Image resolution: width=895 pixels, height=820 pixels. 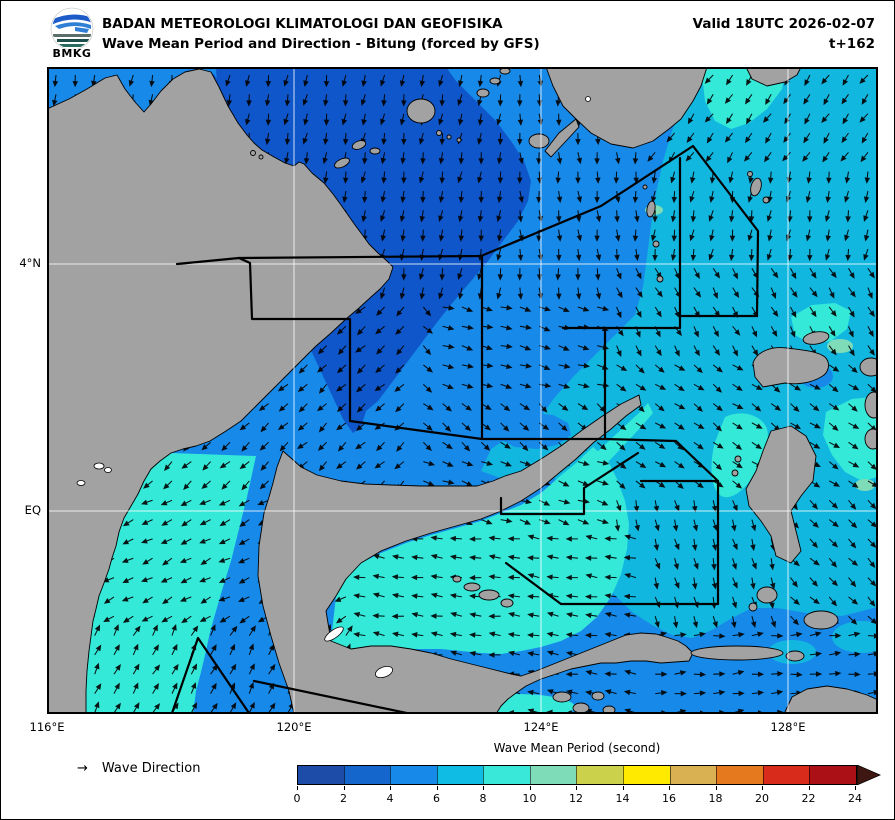 I want to click on island-sula, so click(x=737, y=653).